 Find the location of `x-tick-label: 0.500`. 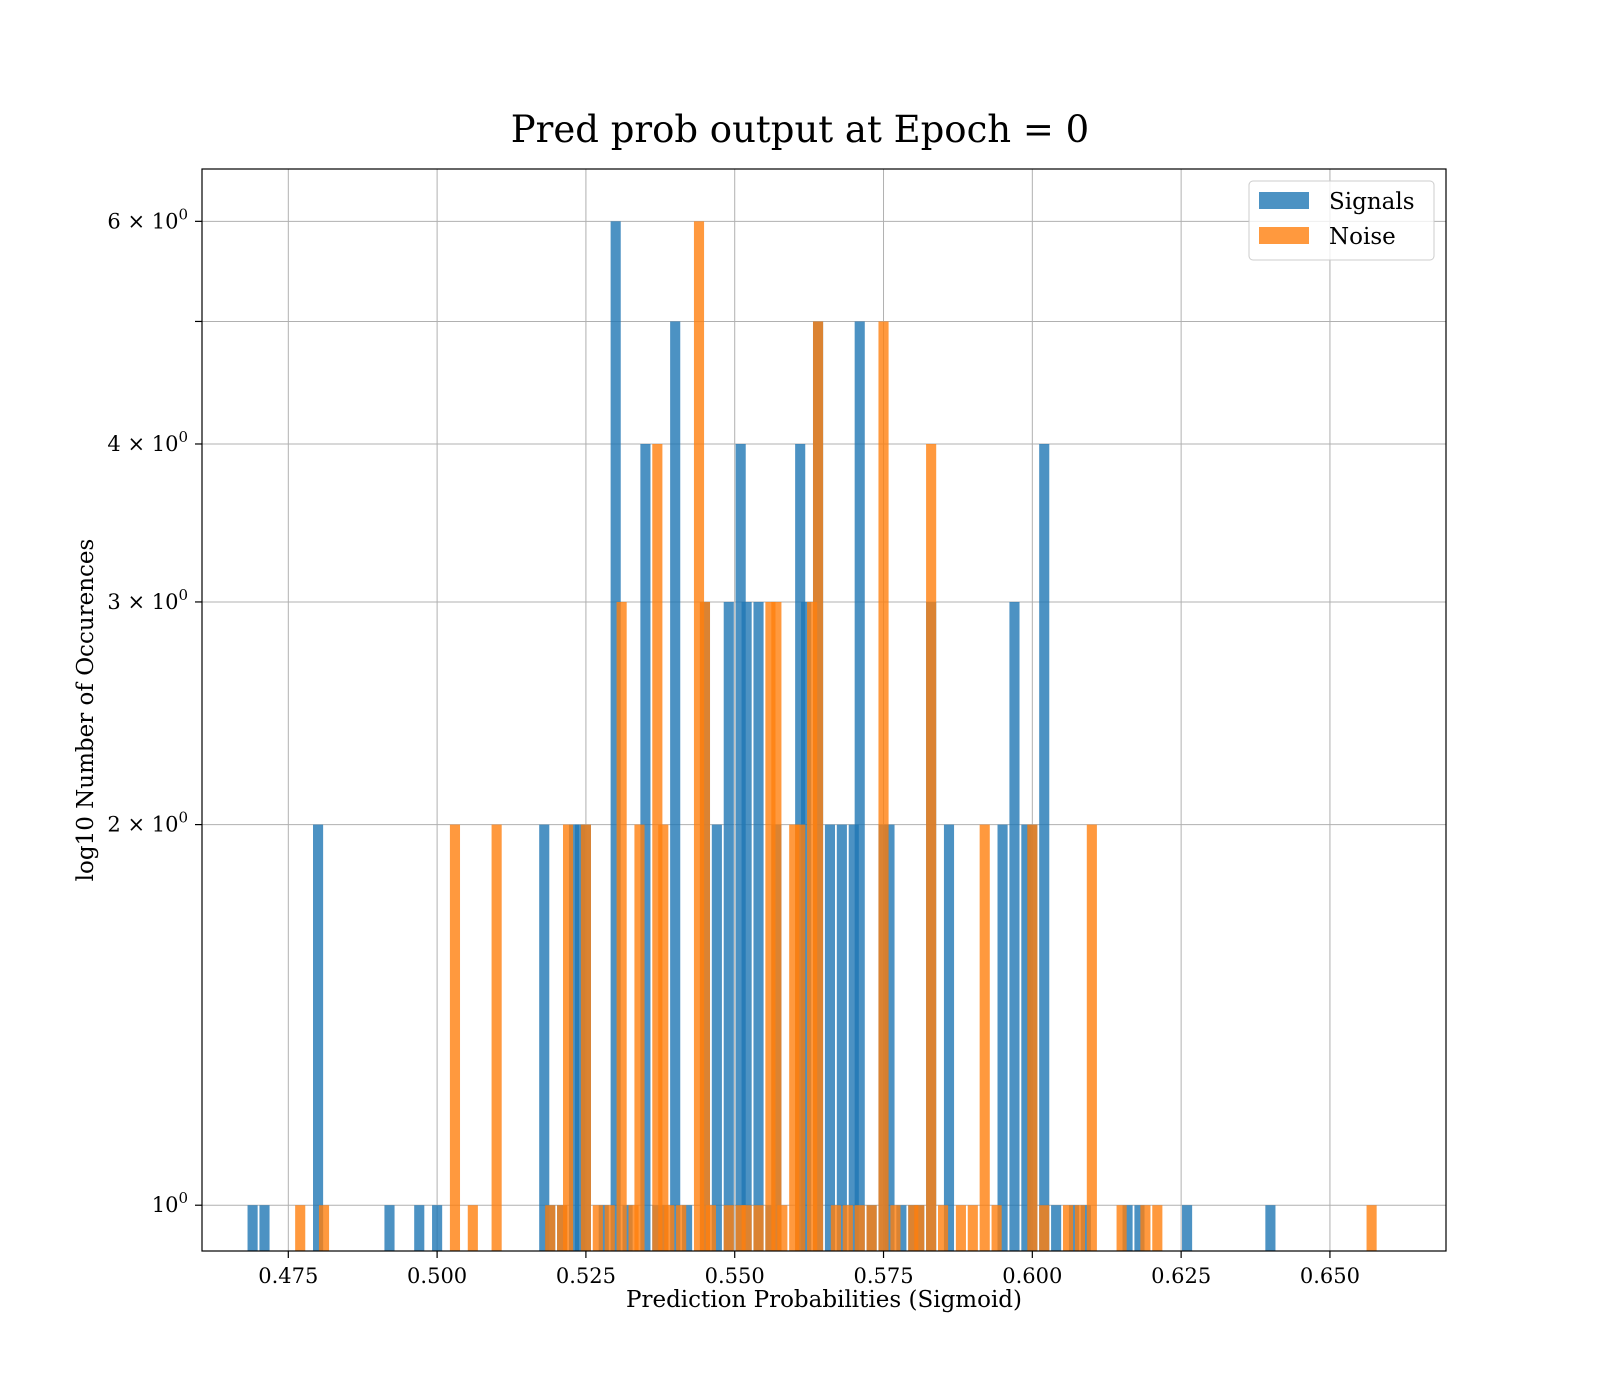

x-tick-label: 0.500 is located at coordinates (437, 1276).